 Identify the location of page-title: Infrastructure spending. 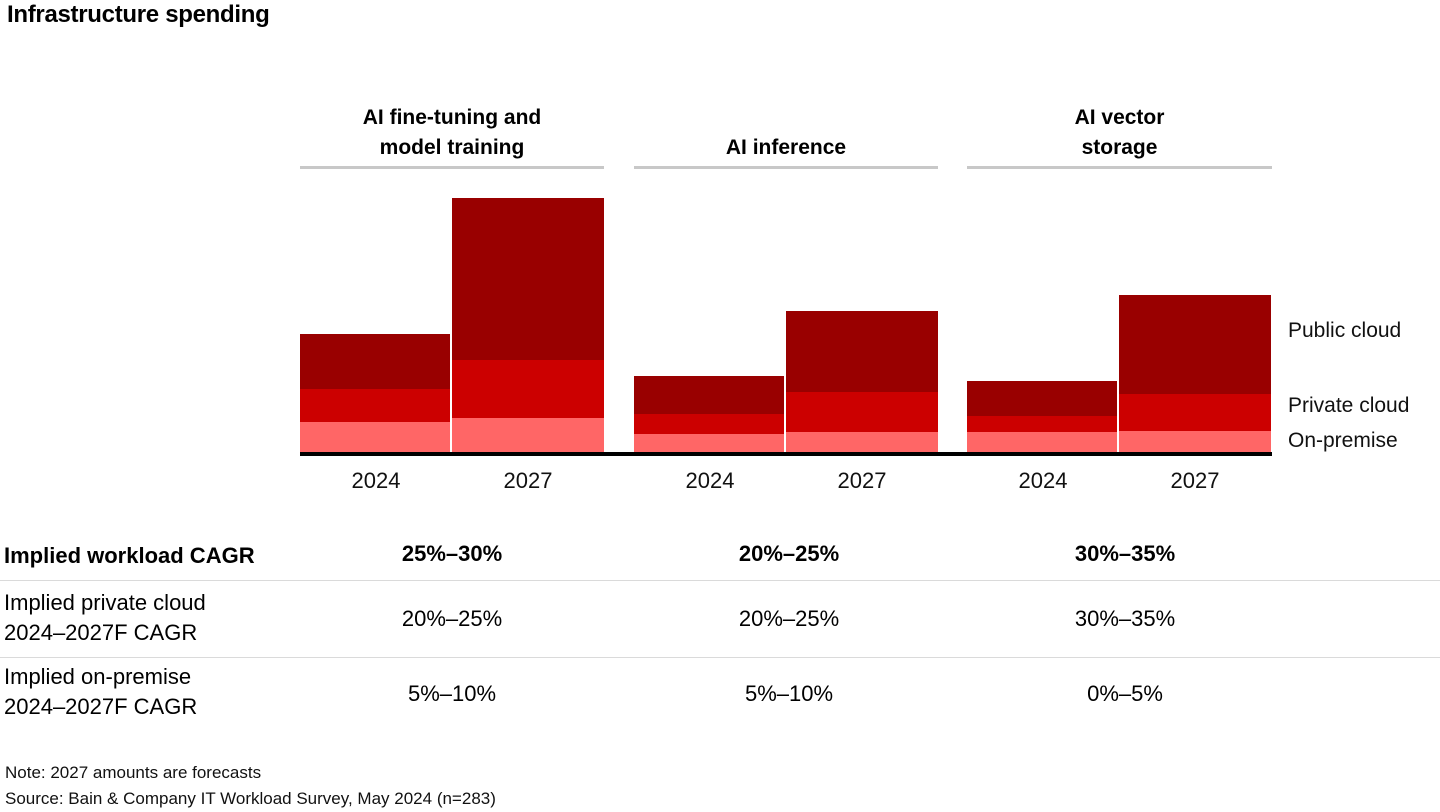
(138, 14).